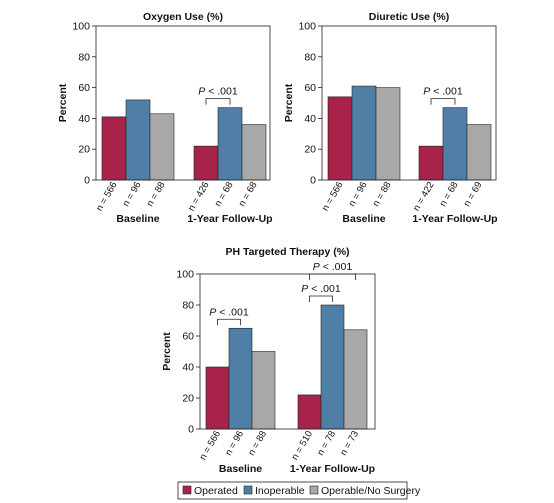 This screenshot has height=503, width=554. Describe the element at coordinates (216, 491) in the screenshot. I see `legend-label-operated: Operated` at that location.